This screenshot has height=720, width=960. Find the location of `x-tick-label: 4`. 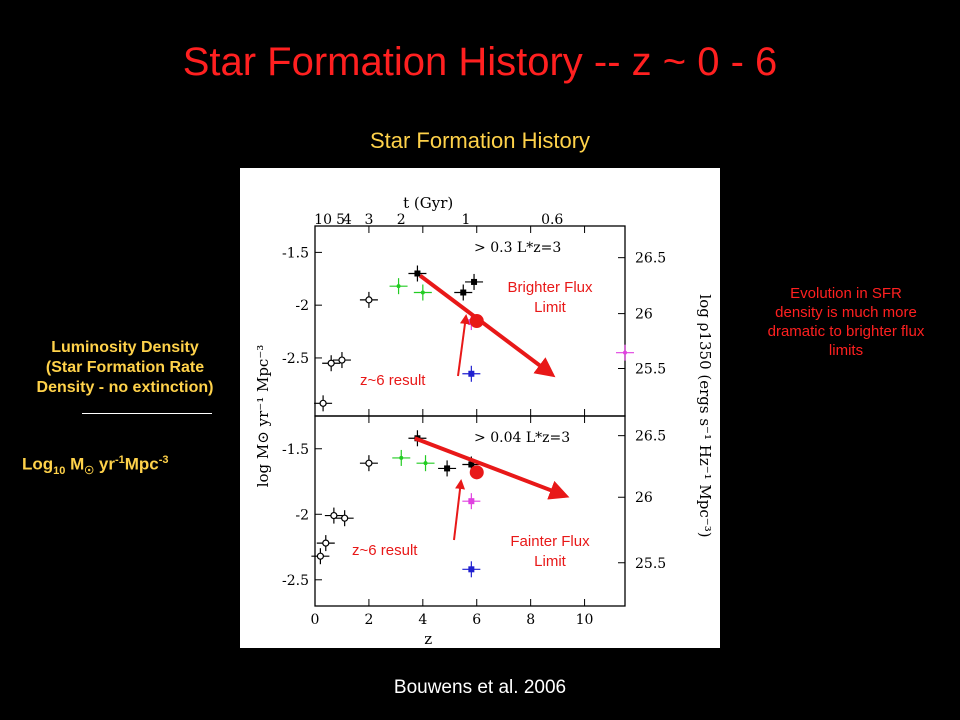

x-tick-label: 4 is located at coordinates (422, 620).